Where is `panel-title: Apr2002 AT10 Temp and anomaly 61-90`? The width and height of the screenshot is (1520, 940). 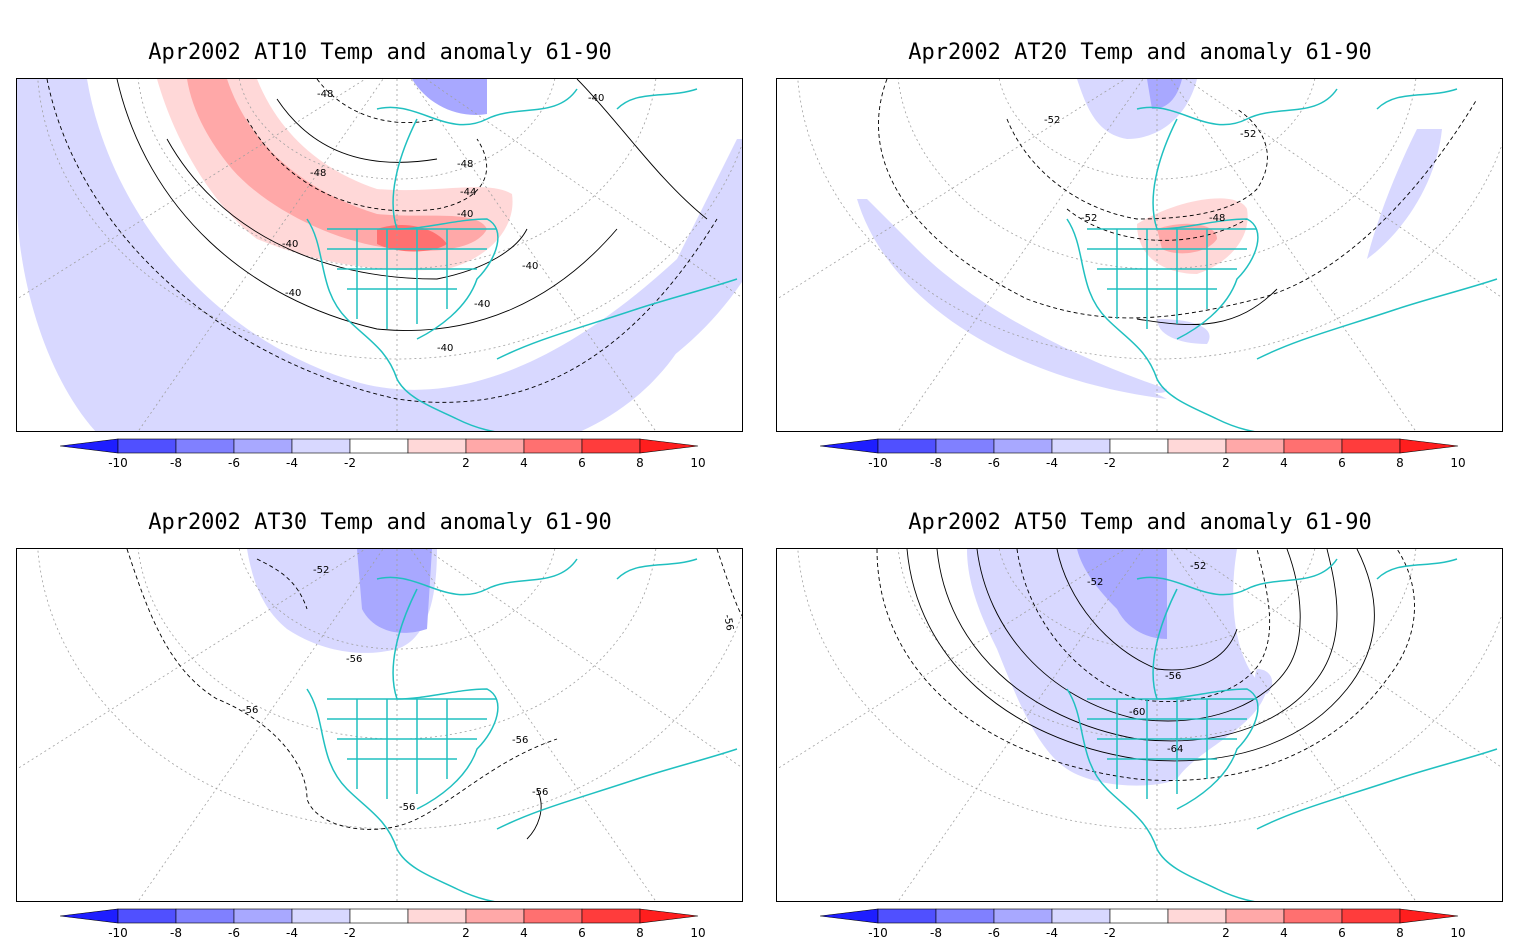 panel-title: Apr2002 AT10 Temp and anomaly 61-90 is located at coordinates (380, 52).